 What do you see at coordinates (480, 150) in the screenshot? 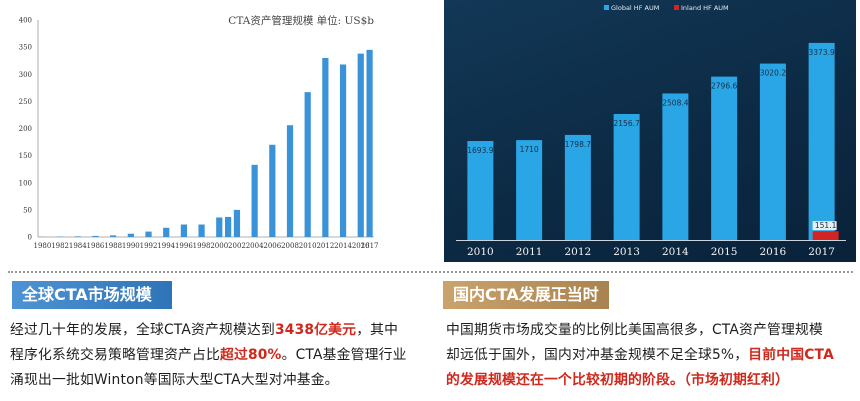
I see `value-label: 1693.9` at bounding box center [480, 150].